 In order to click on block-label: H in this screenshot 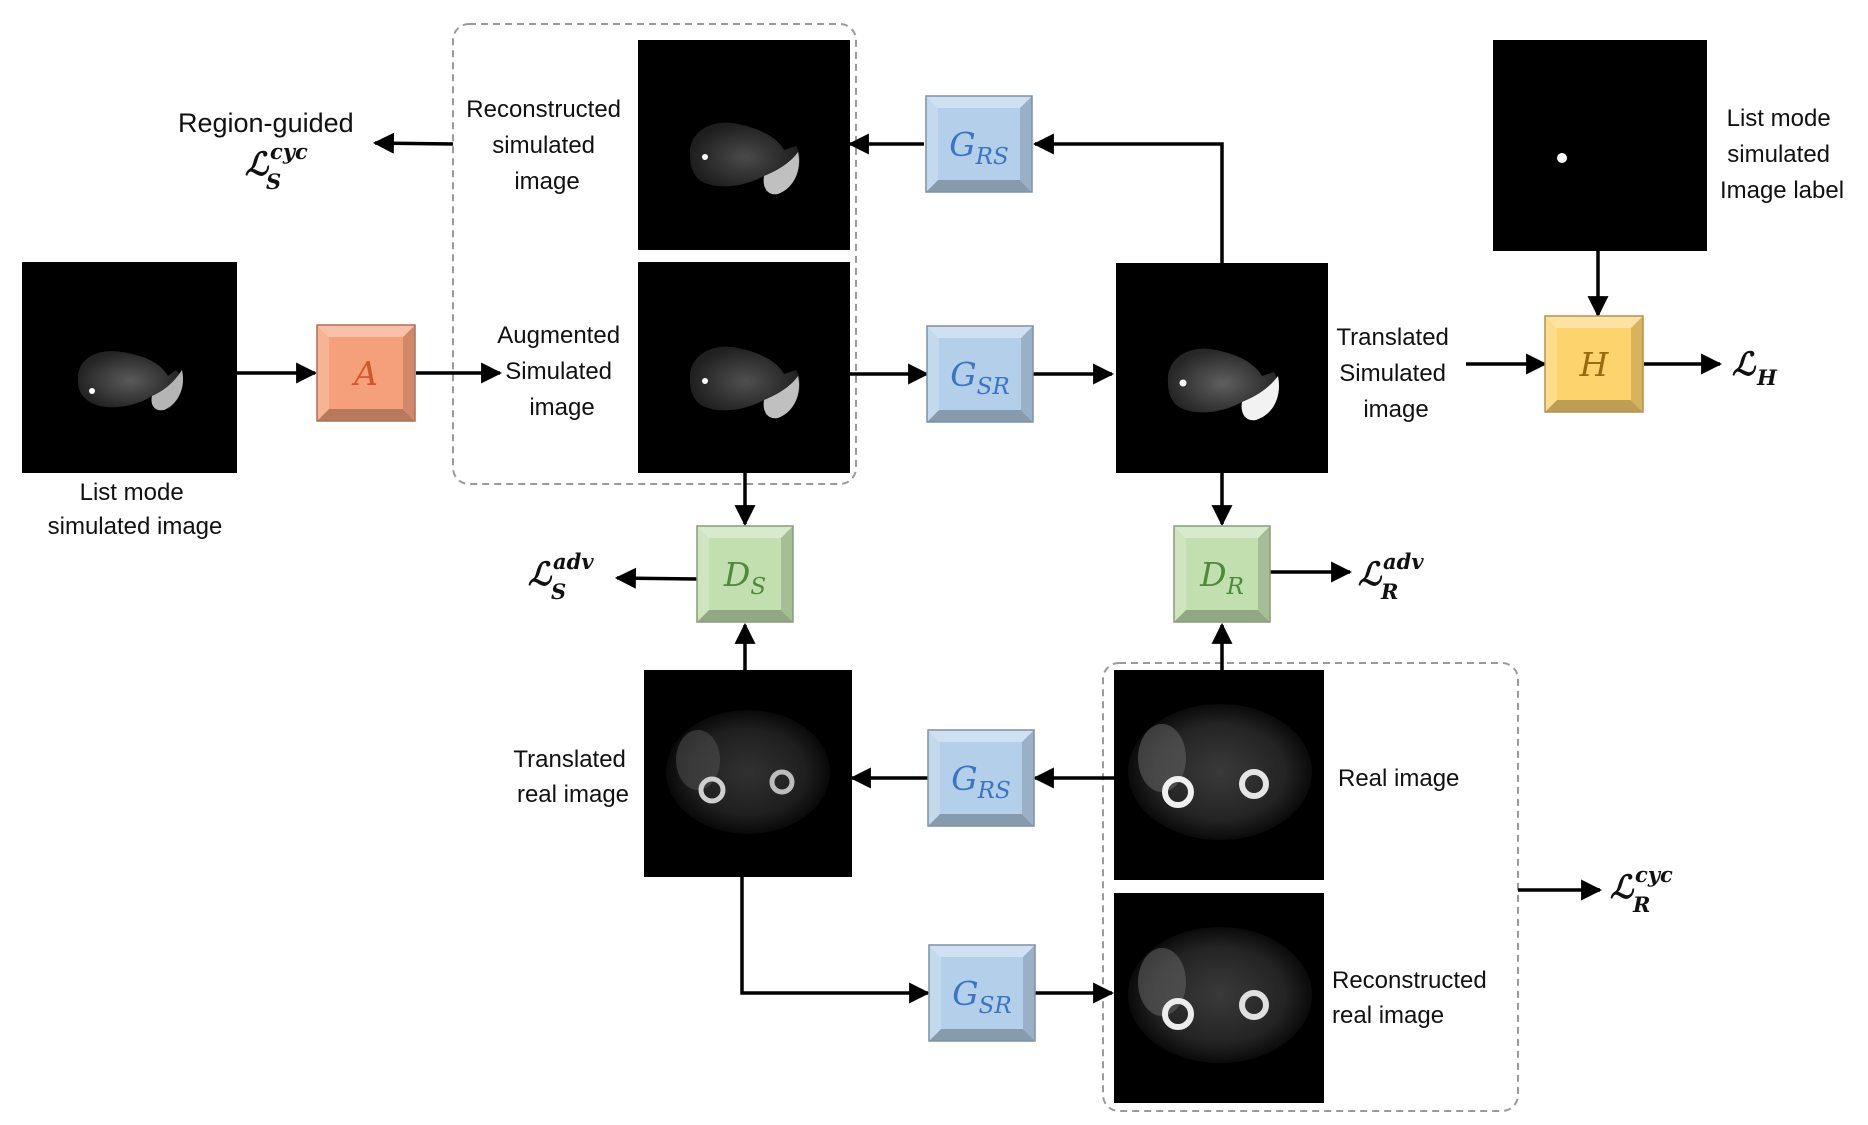, I will do `click(1594, 364)`.